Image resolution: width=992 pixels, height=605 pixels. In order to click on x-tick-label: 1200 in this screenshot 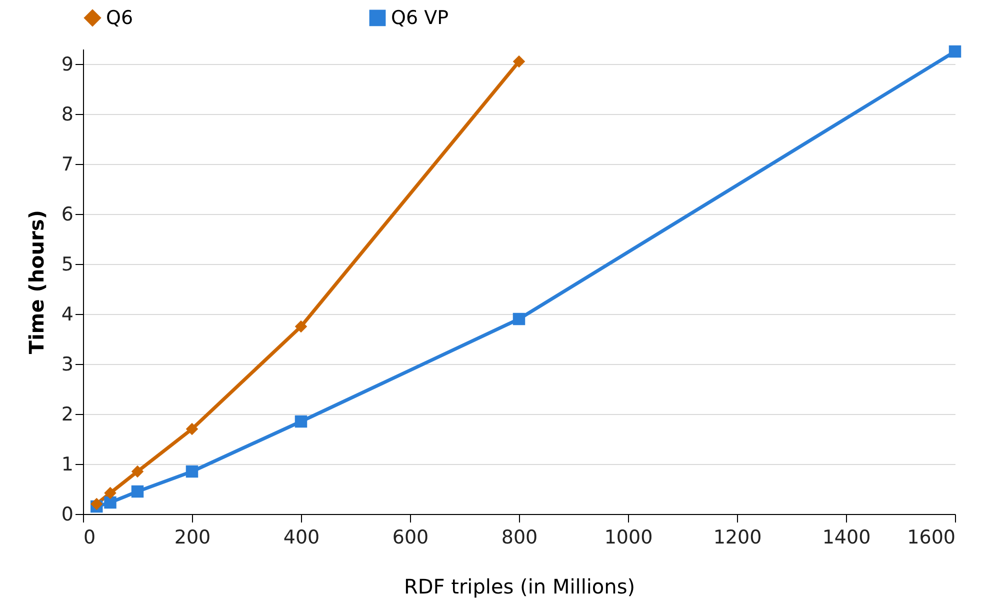, I will do `click(737, 537)`.